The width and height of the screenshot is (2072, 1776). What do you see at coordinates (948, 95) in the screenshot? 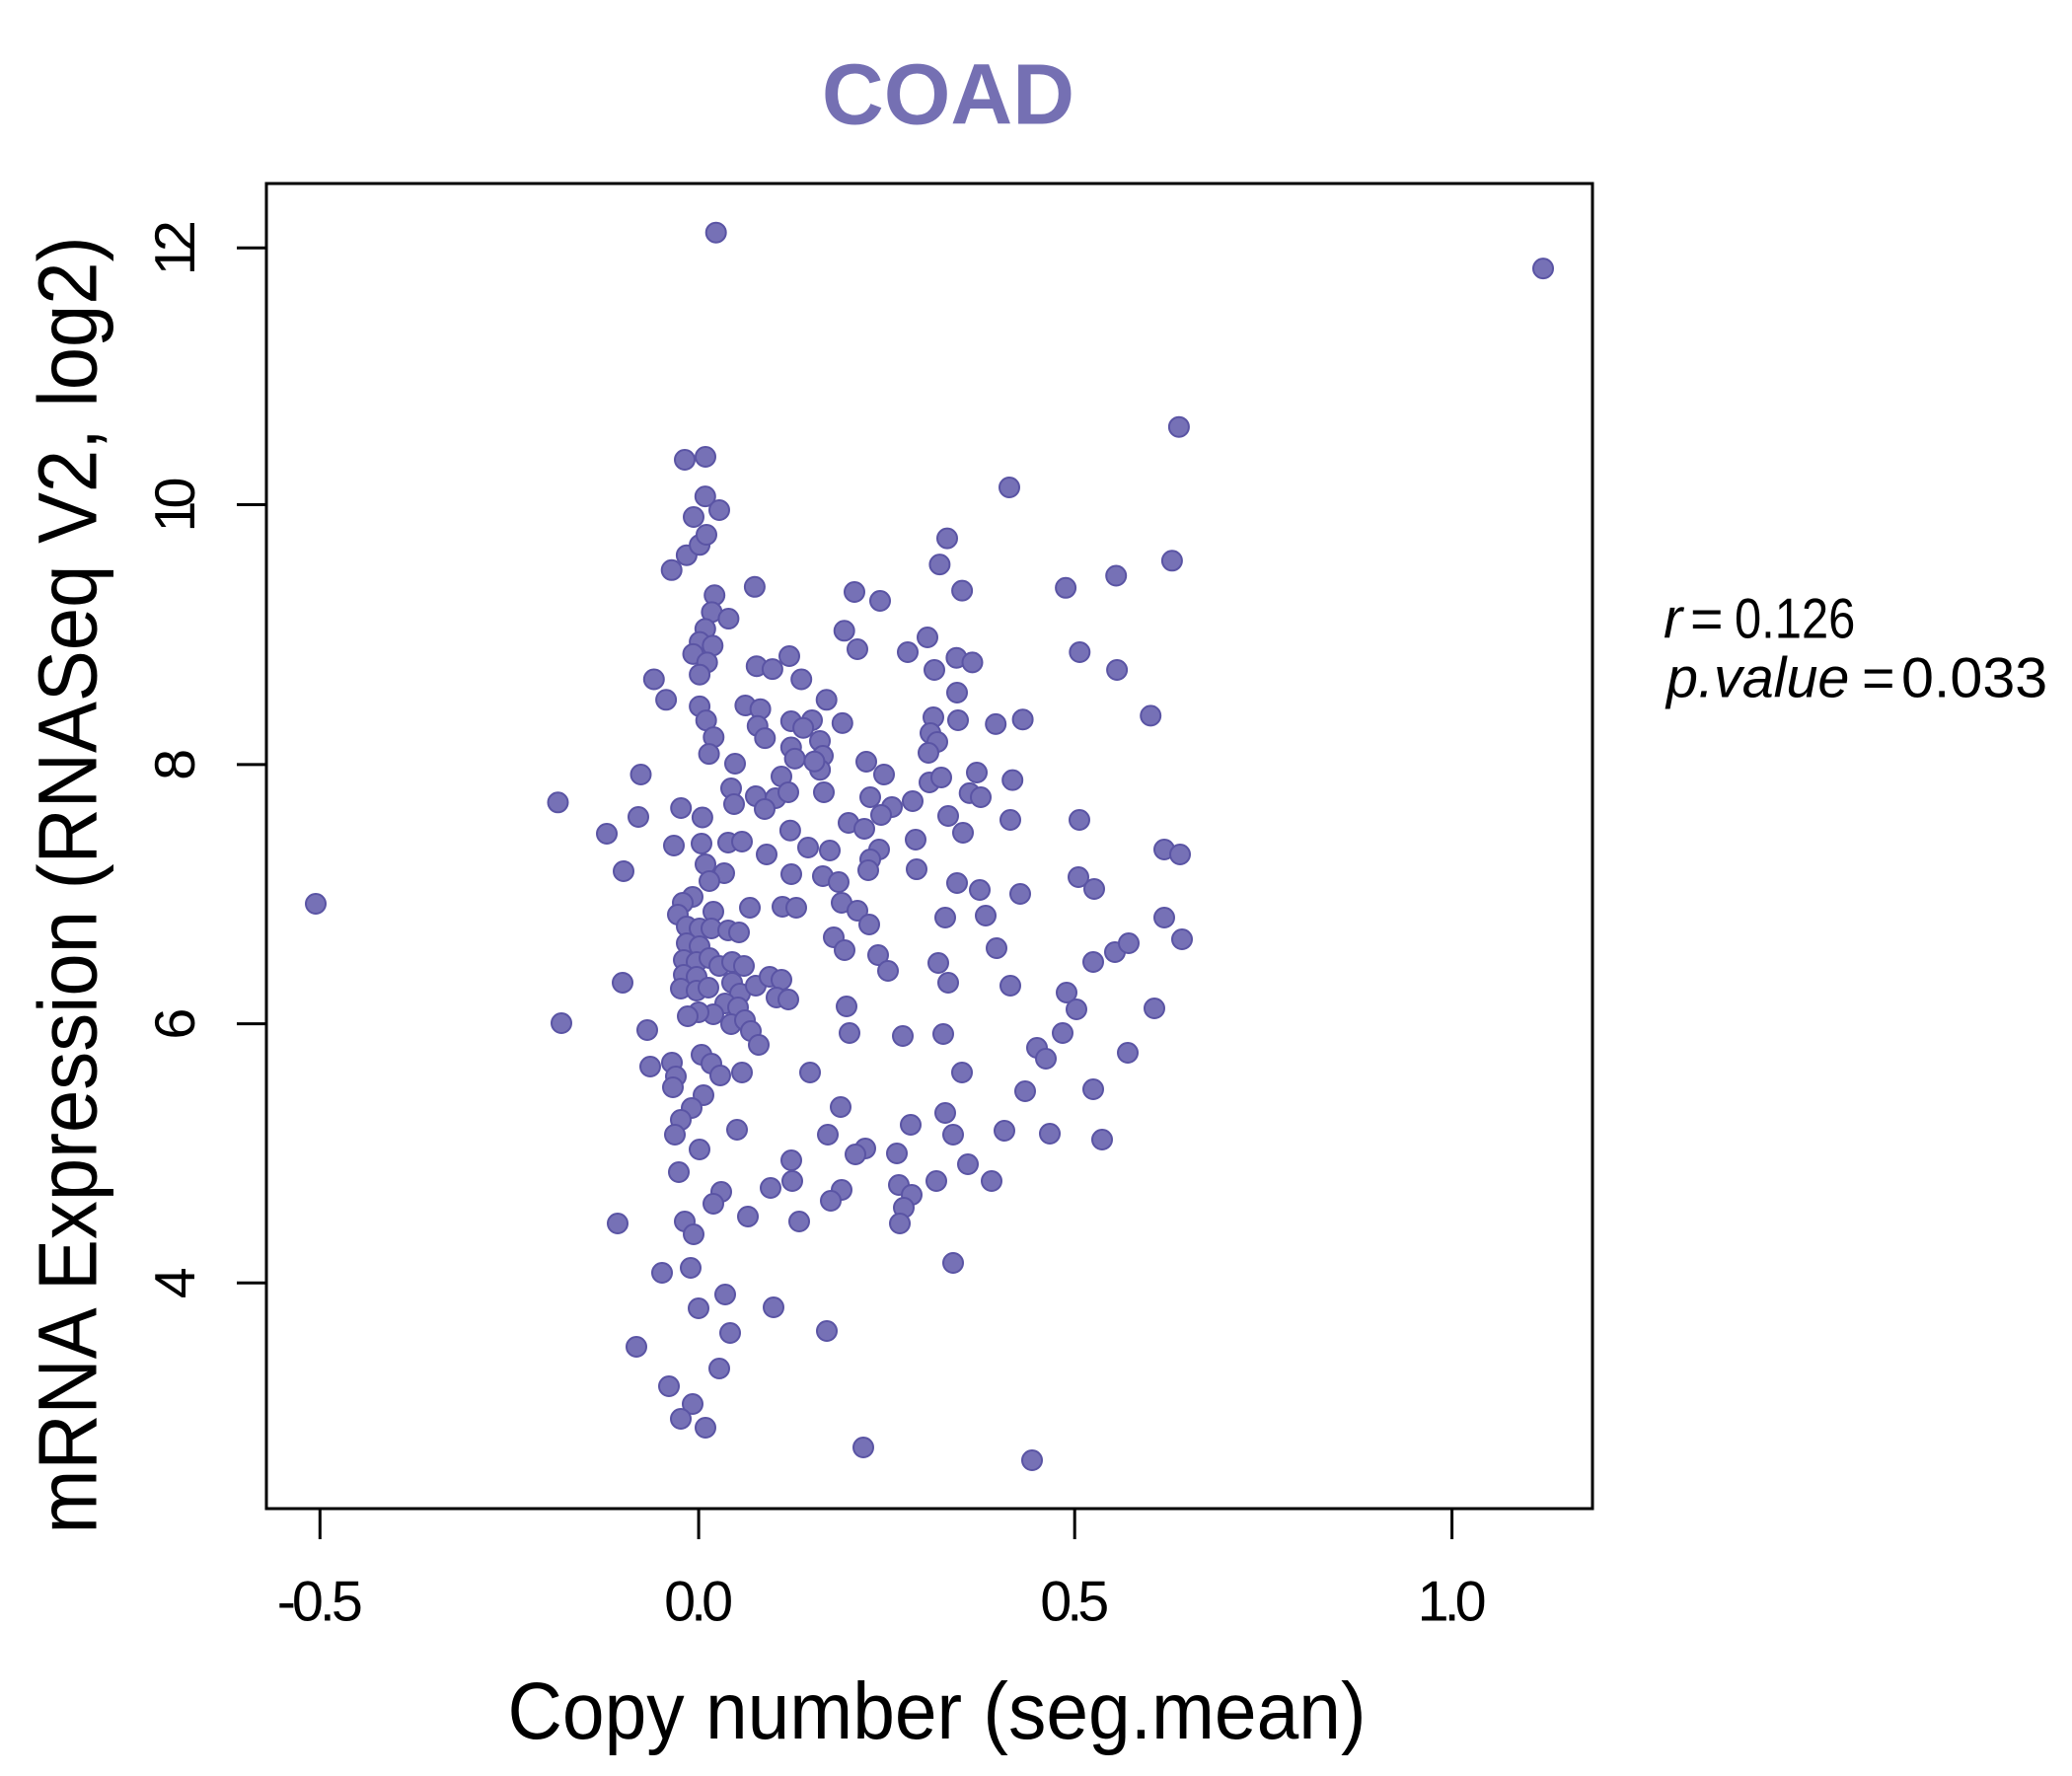
I see `svg-text: COAD` at bounding box center [948, 95].